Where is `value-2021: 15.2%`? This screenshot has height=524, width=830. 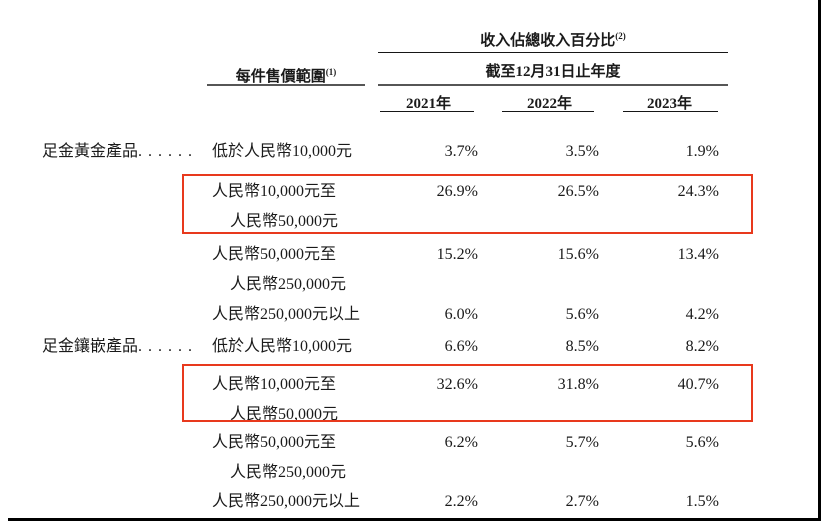 value-2021: 15.2% is located at coordinates (457, 254).